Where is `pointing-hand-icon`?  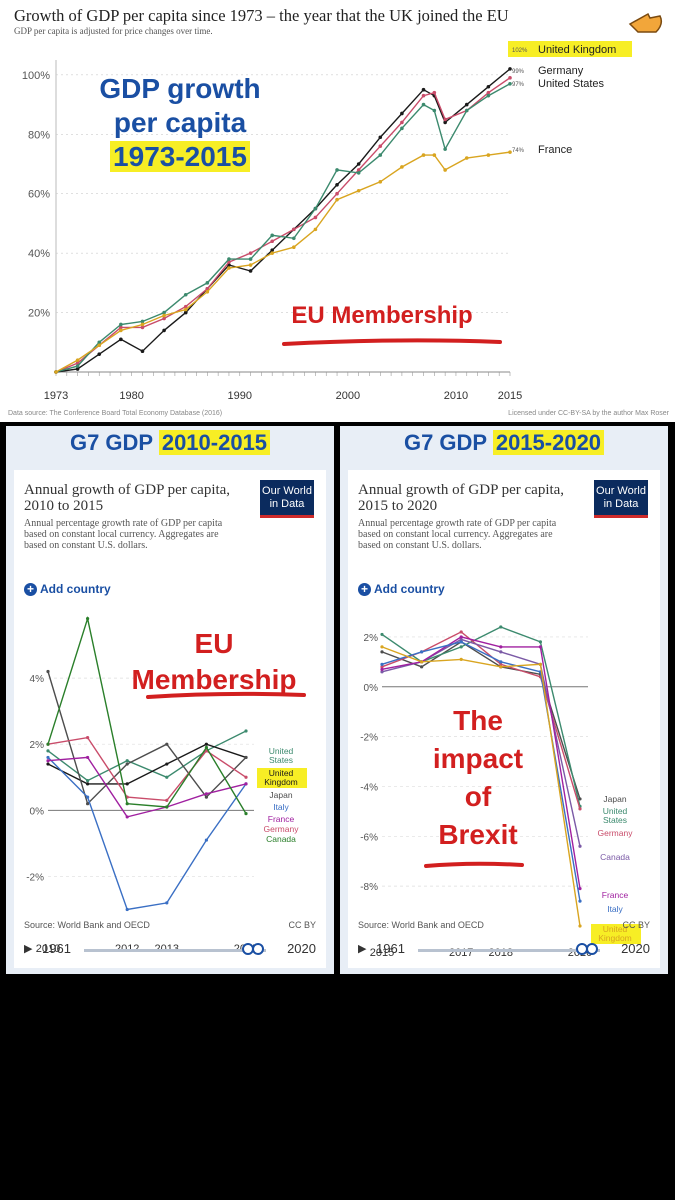 pointing-hand-icon is located at coordinates (646, 23).